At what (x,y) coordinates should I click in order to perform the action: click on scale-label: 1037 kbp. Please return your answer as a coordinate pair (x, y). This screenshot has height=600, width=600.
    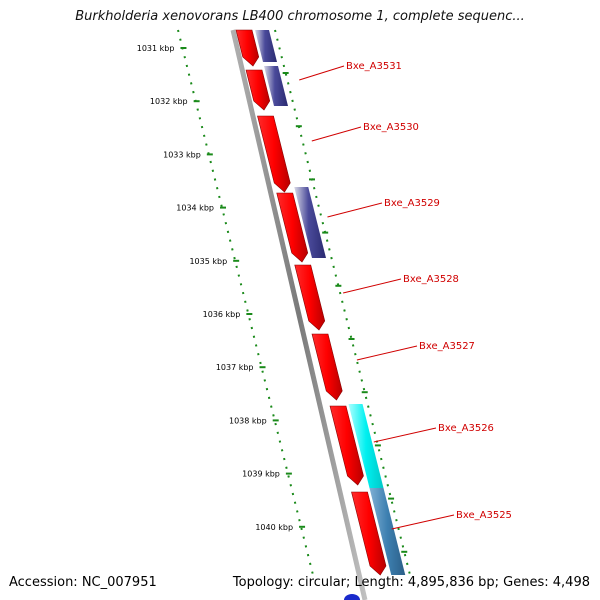
    Looking at the image, I should click on (235, 367).